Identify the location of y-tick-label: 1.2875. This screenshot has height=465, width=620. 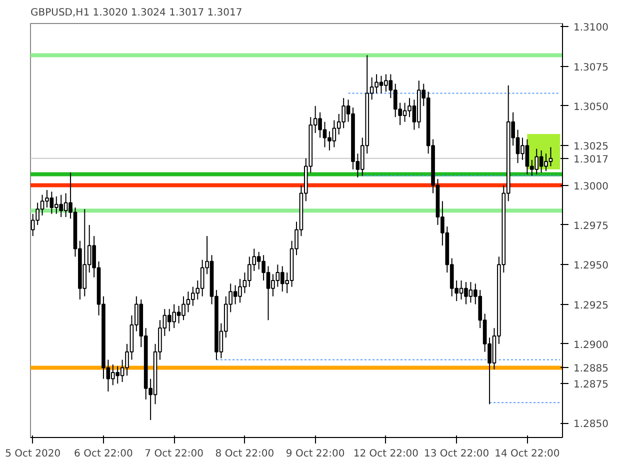
(591, 385).